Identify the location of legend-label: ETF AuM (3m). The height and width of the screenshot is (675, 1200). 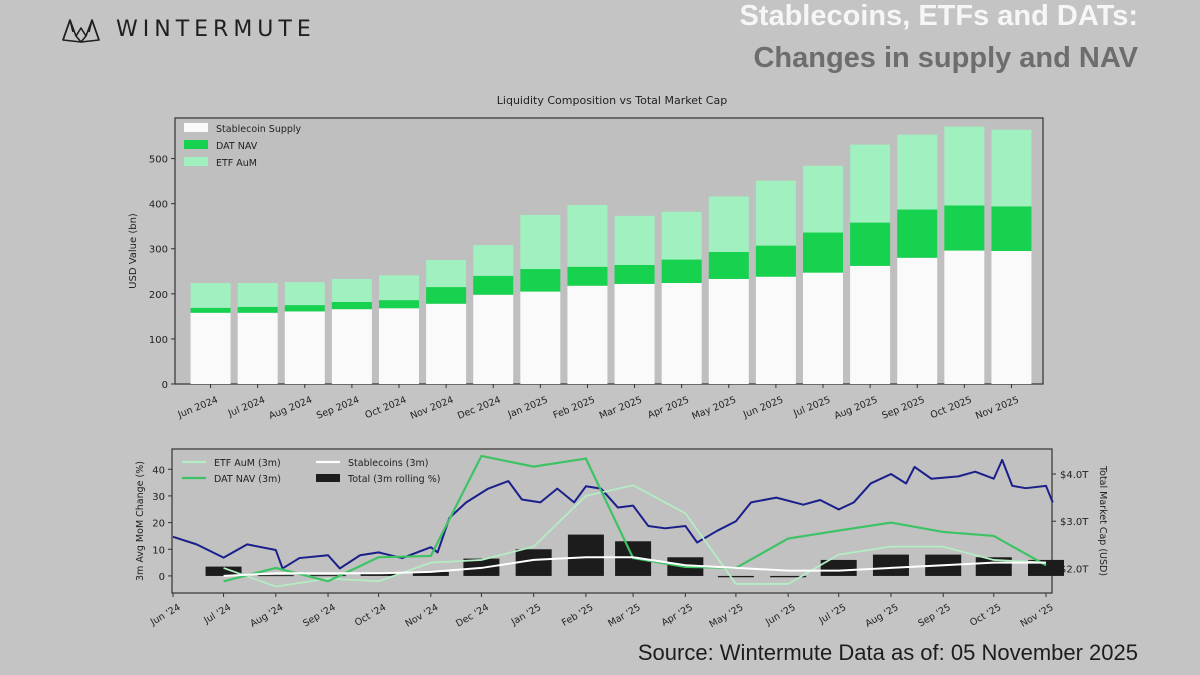
(247, 463).